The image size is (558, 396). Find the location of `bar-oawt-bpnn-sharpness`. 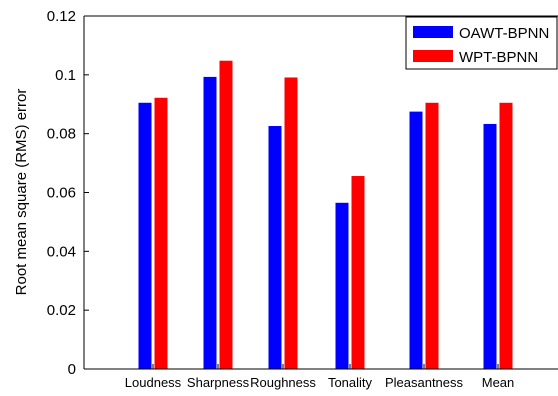

bar-oawt-bpnn-sharpness is located at coordinates (210, 222).